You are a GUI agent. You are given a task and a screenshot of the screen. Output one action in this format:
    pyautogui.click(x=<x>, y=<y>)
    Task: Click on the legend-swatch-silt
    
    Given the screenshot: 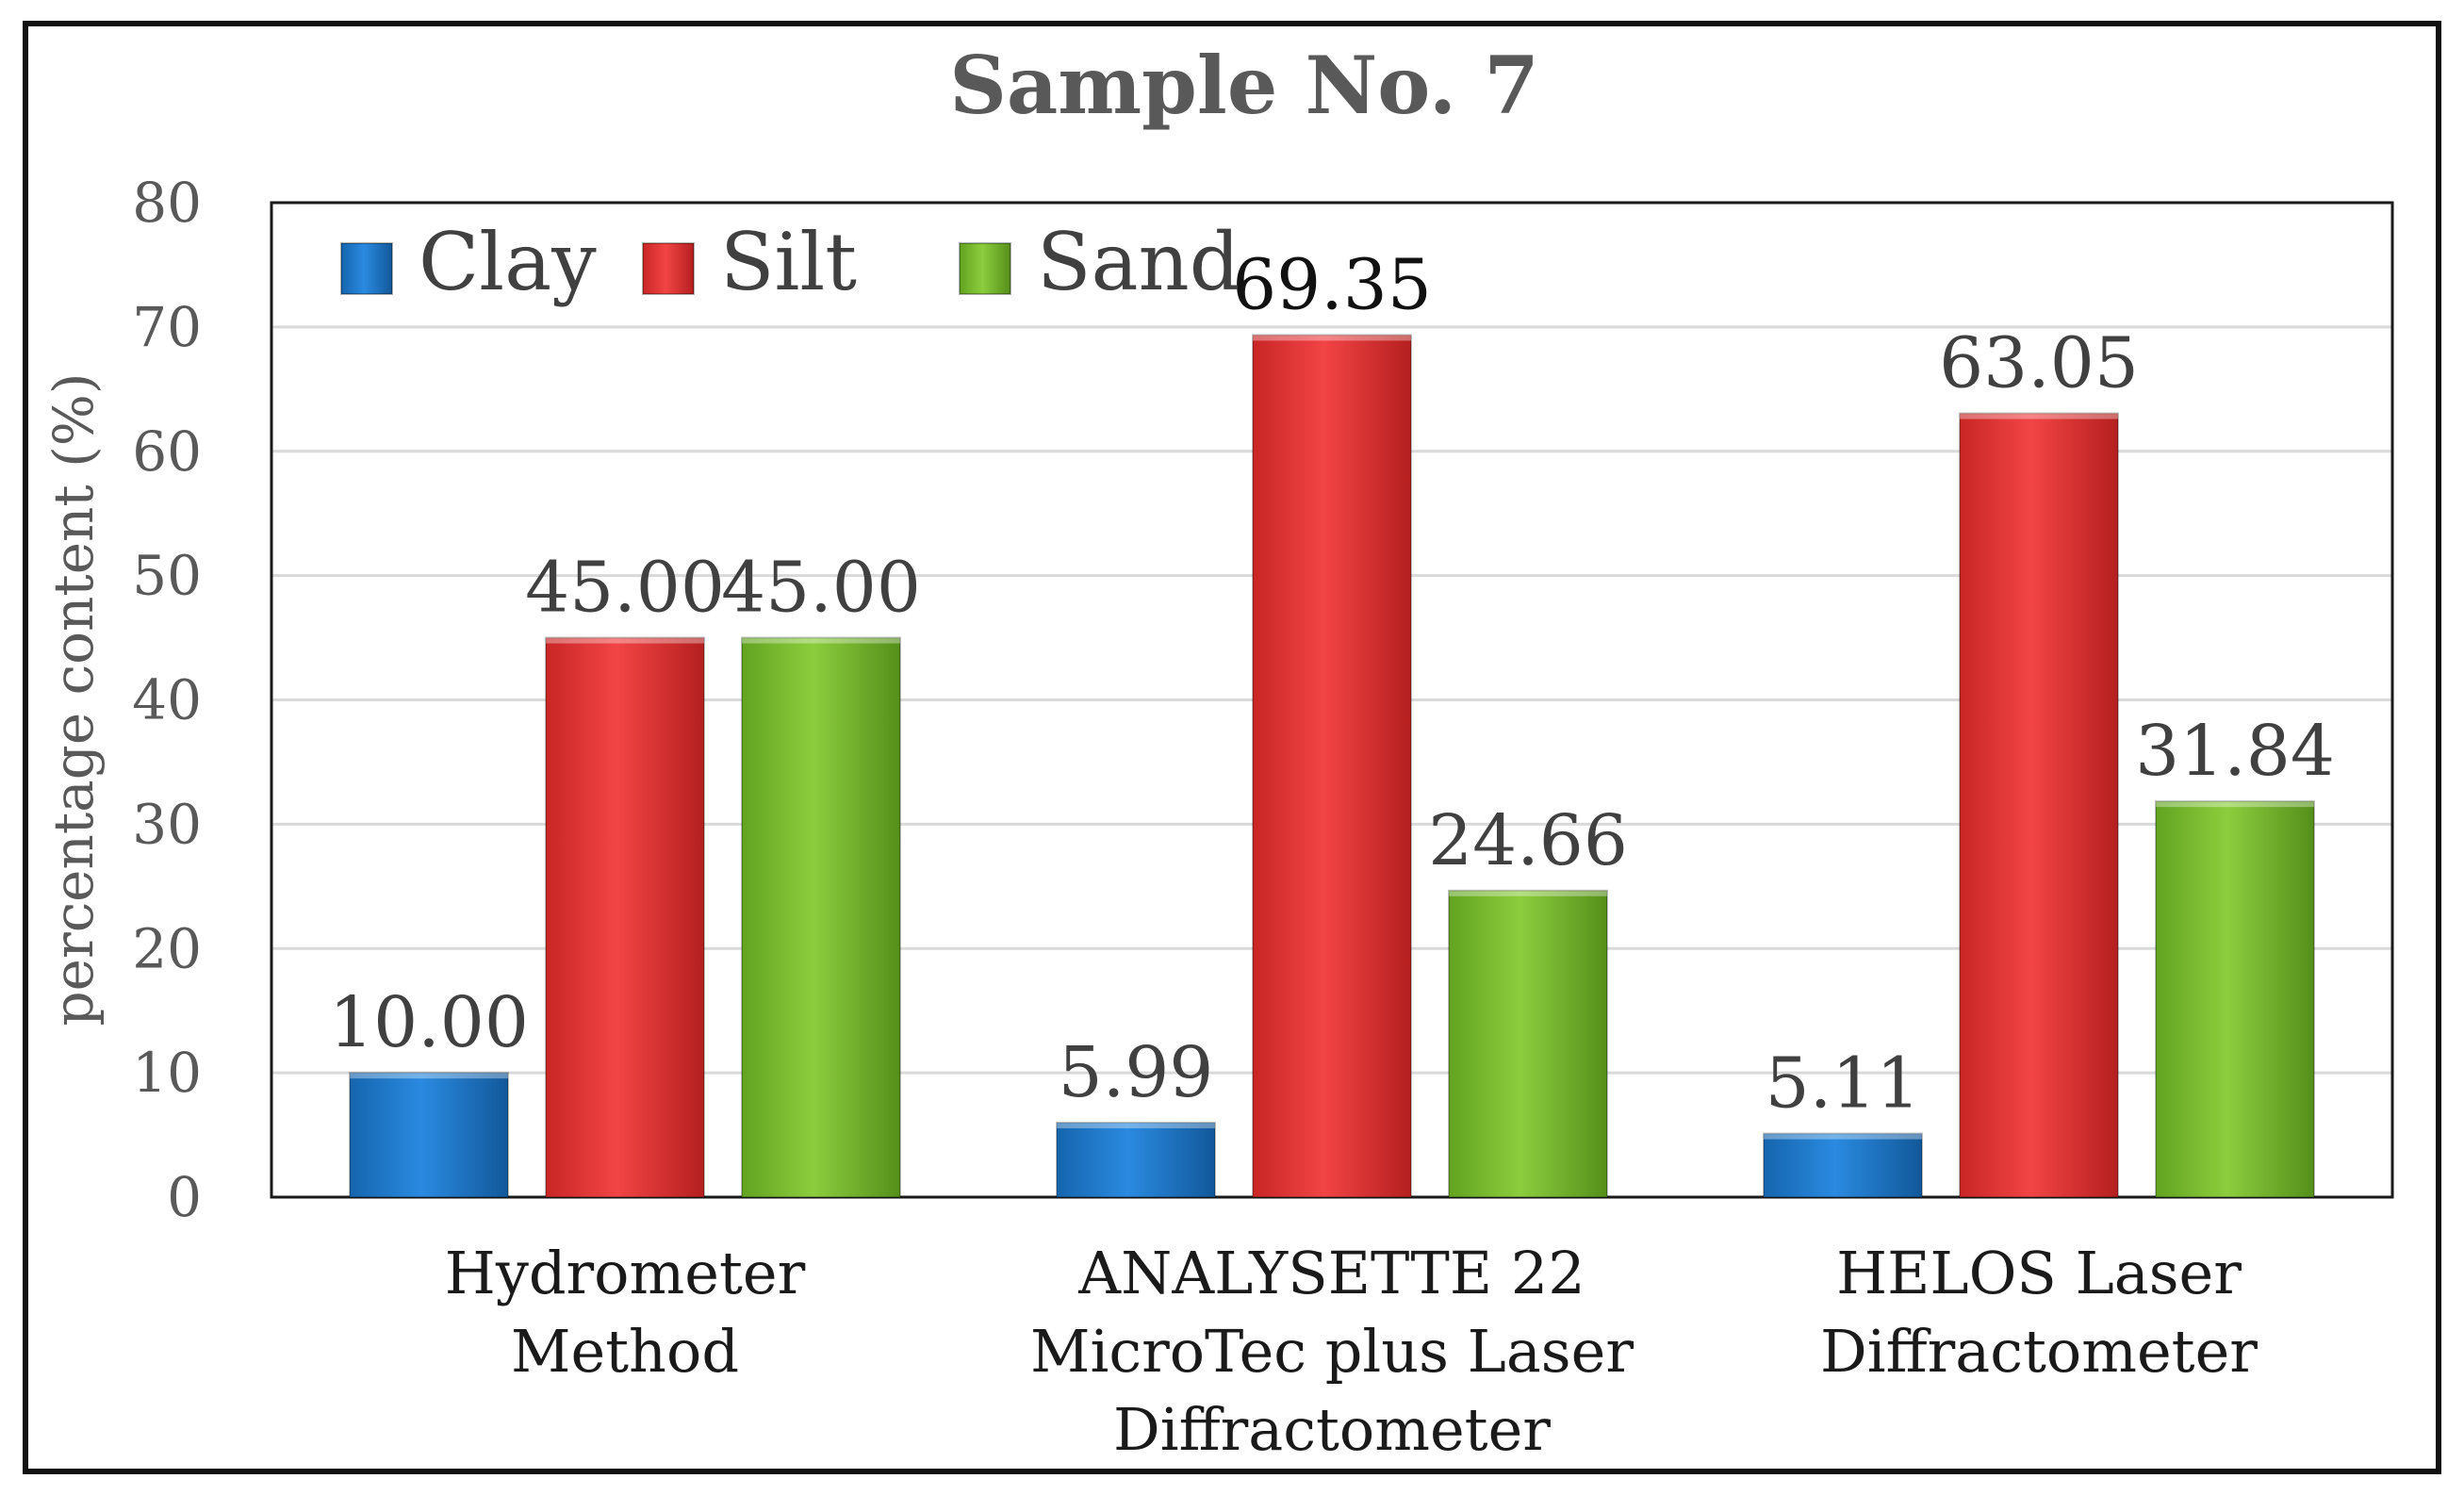 What is the action you would take?
    pyautogui.click(x=668, y=268)
    